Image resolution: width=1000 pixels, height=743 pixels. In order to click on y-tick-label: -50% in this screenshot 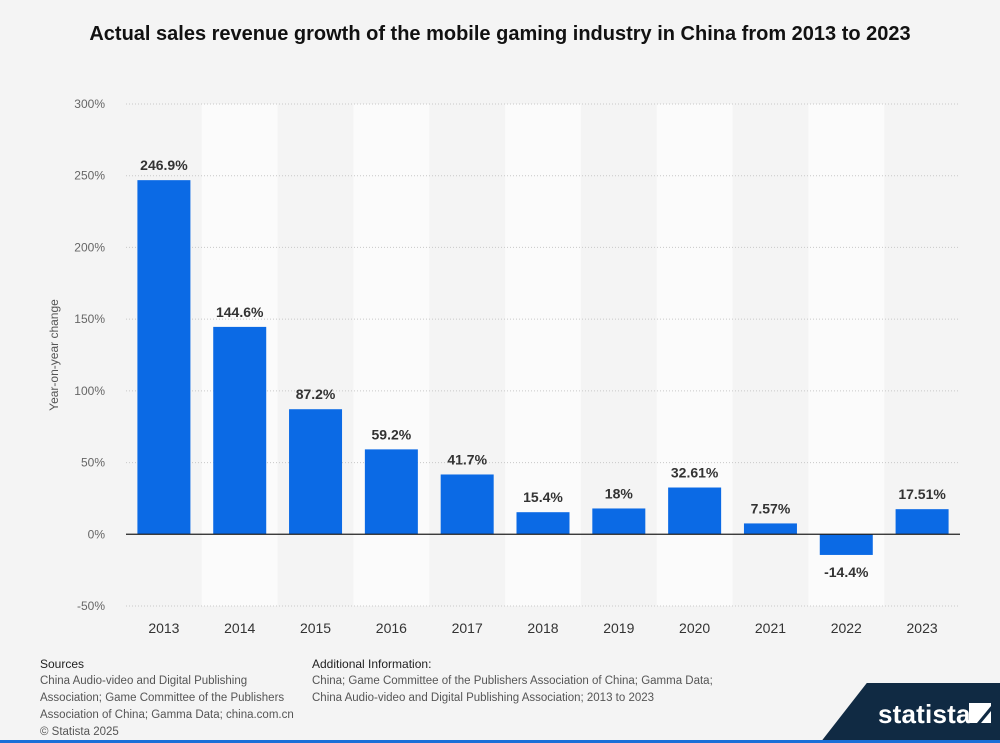, I will do `click(91, 606)`.